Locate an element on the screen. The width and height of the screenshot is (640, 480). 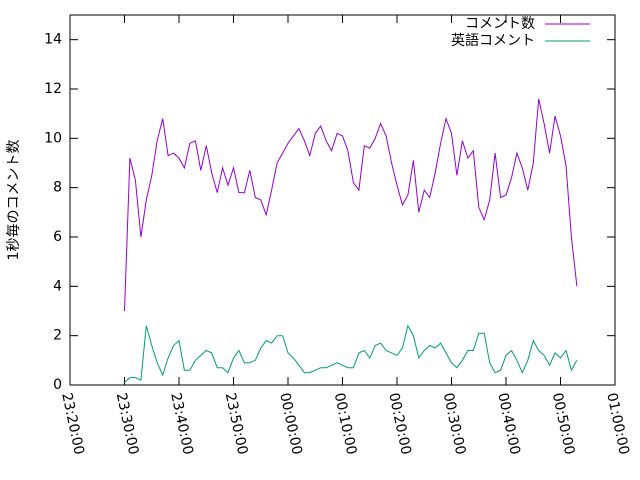
x-tick-label: 00:40:00 is located at coordinates (508, 423).